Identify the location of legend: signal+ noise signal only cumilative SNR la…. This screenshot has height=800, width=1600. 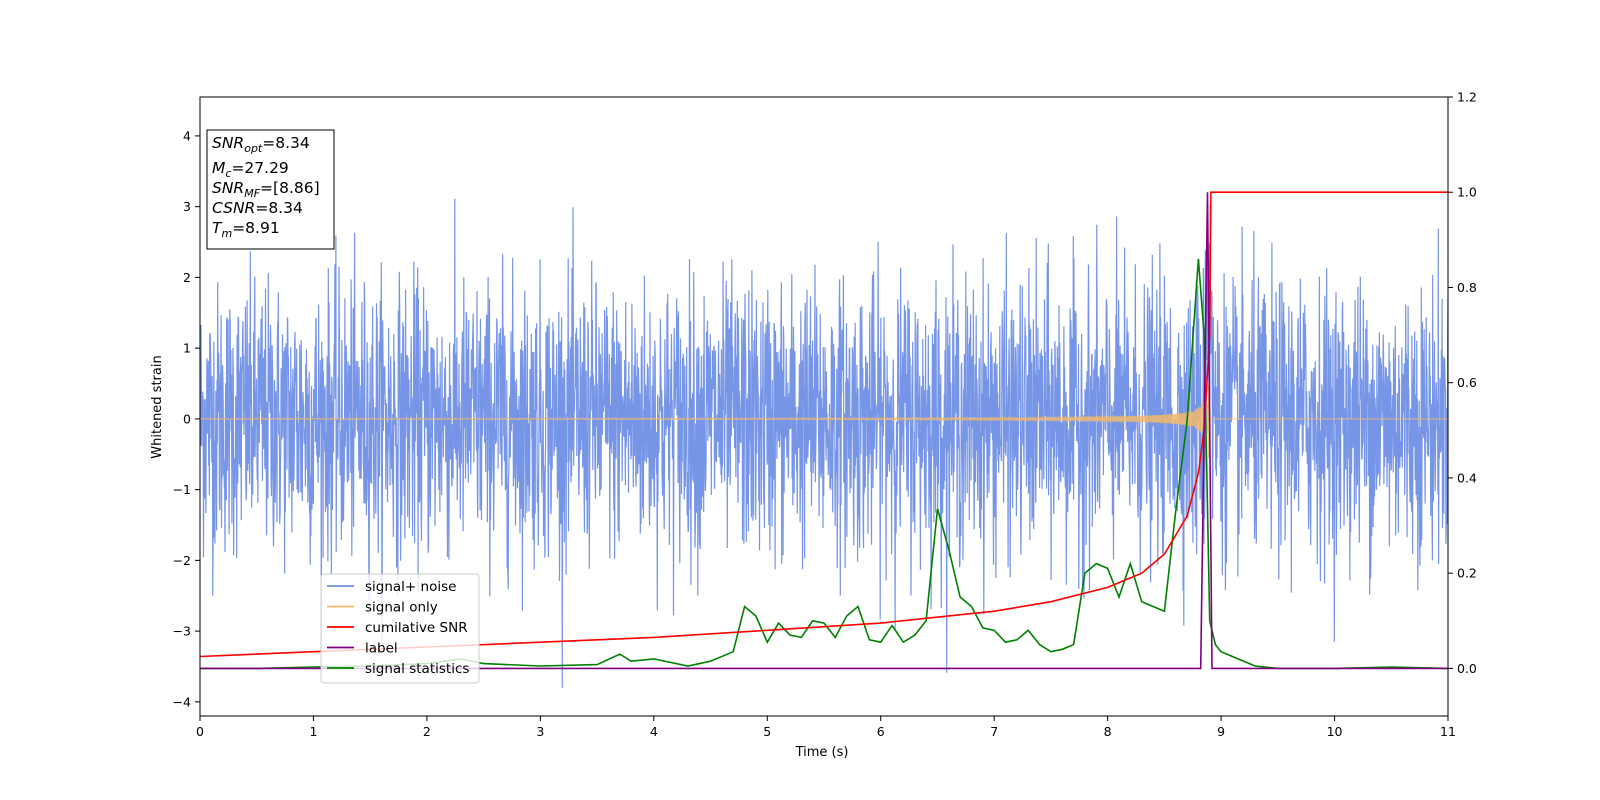
(400, 628).